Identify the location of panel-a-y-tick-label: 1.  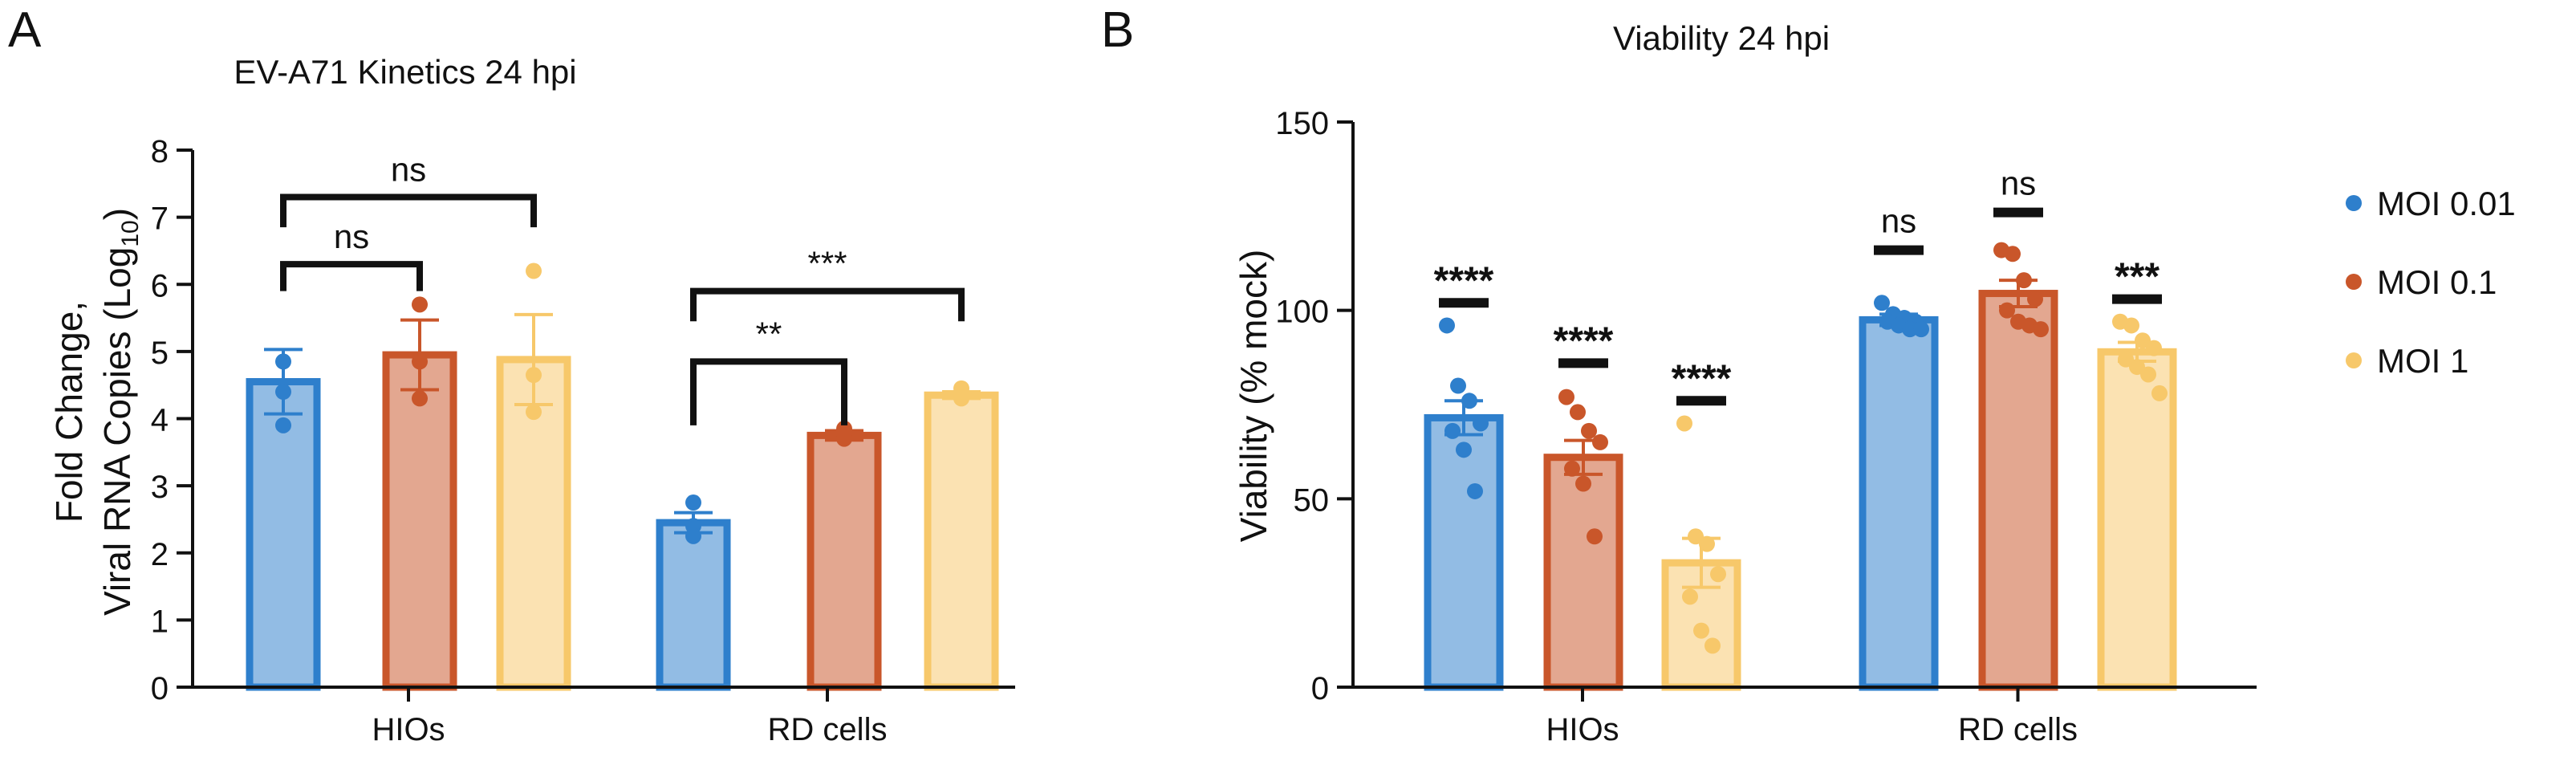
(160, 622).